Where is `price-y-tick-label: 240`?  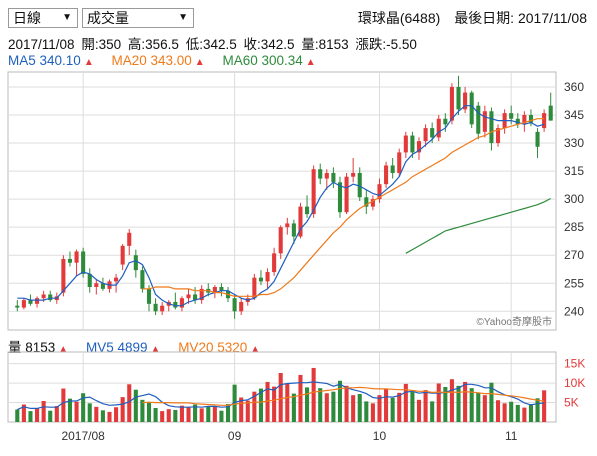 price-y-tick-label: 240 is located at coordinates (574, 311).